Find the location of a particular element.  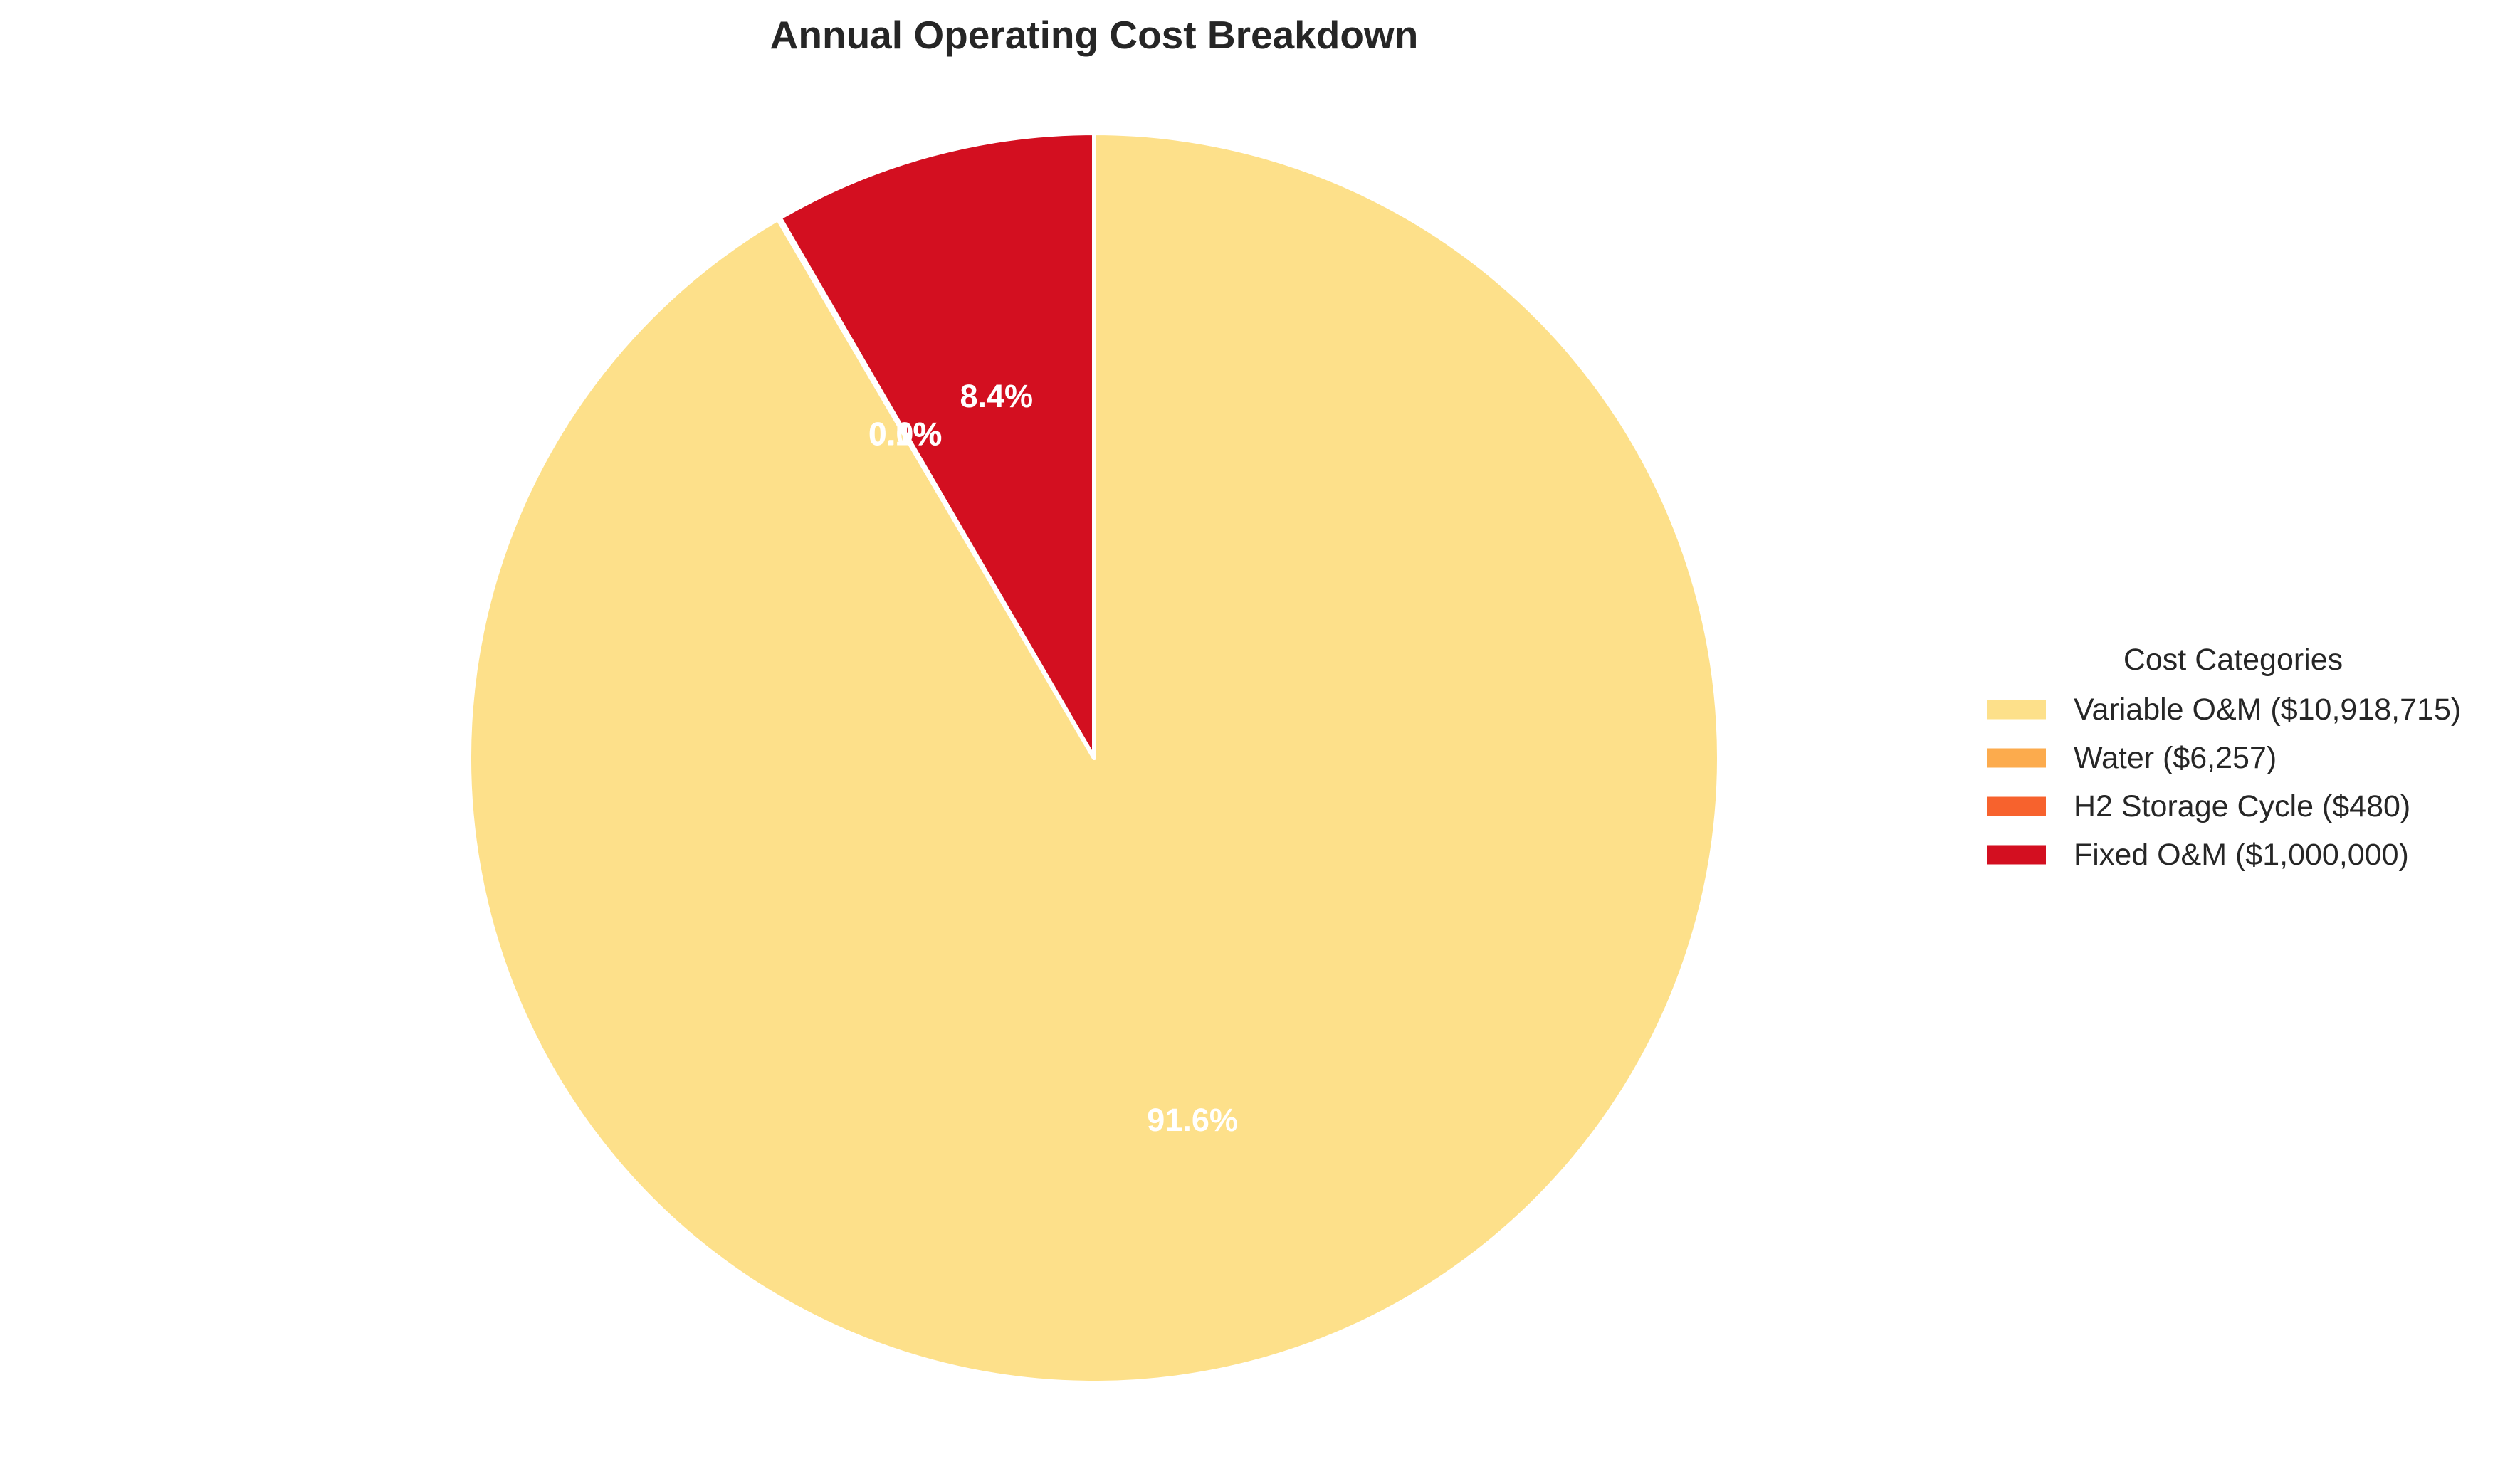

pie-percent-labels: 91.6% 0.1%0.0% 8.4% is located at coordinates (1053, 758).